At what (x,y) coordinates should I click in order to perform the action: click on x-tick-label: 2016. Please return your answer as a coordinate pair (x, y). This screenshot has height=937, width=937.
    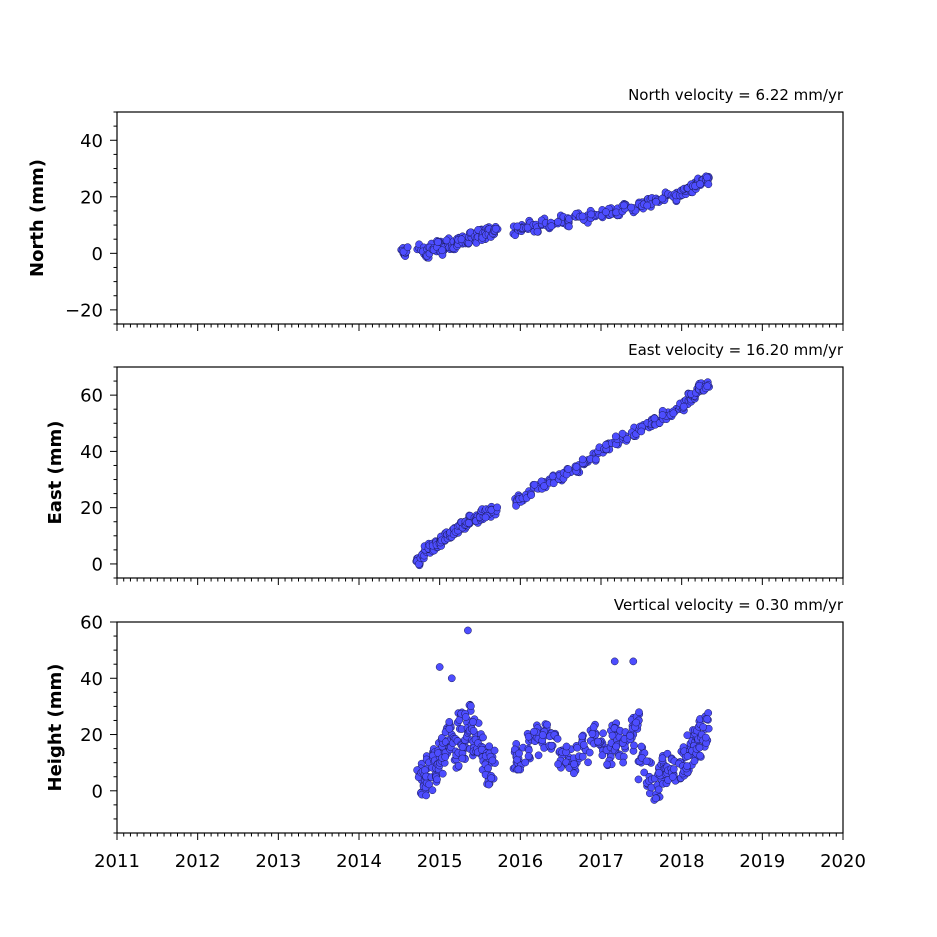
    Looking at the image, I should click on (520, 861).